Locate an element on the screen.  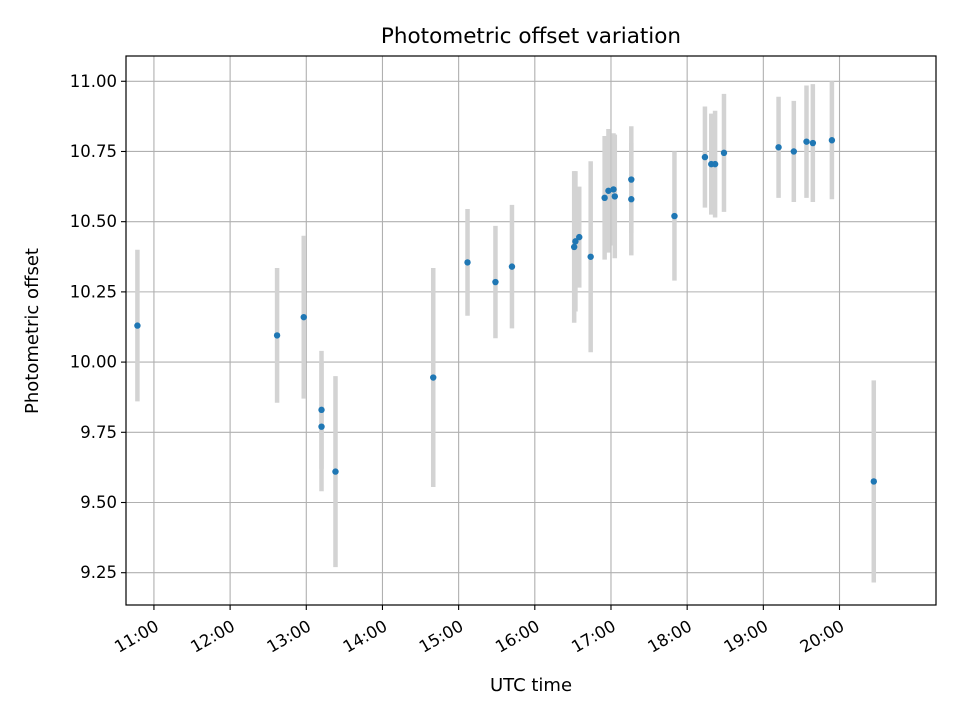
y-tick-label: 10.75 is located at coordinates (93, 151).